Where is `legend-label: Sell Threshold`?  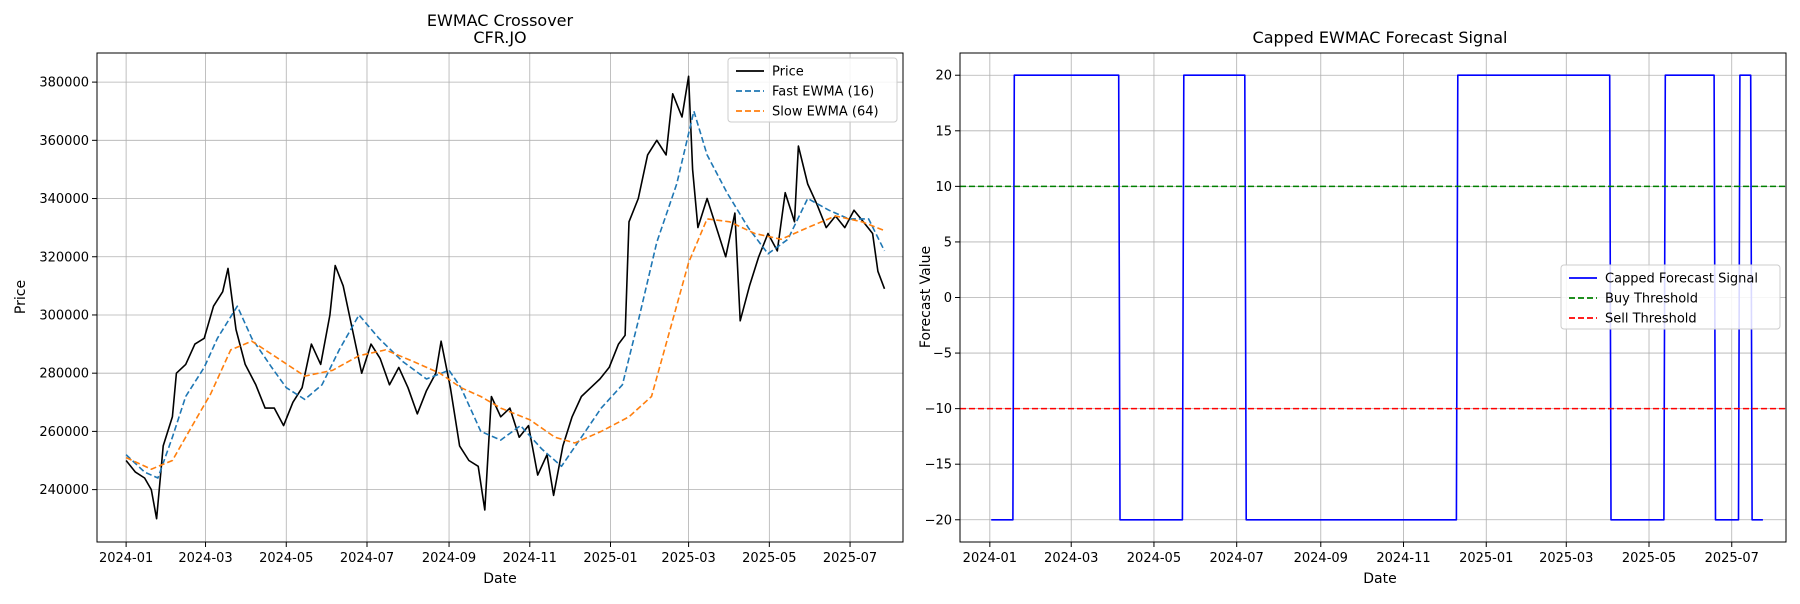
legend-label: Sell Threshold is located at coordinates (1651, 319).